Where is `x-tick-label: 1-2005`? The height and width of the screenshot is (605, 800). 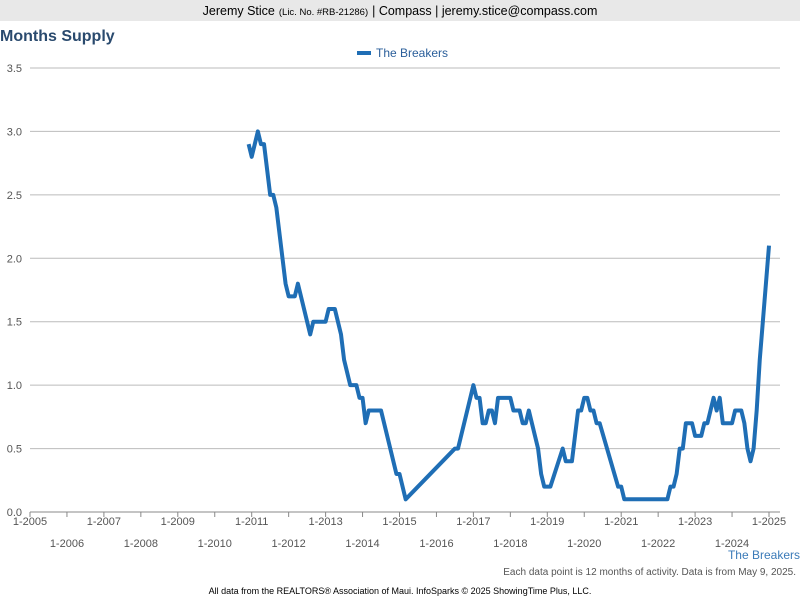
x-tick-label: 1-2005 is located at coordinates (30, 522).